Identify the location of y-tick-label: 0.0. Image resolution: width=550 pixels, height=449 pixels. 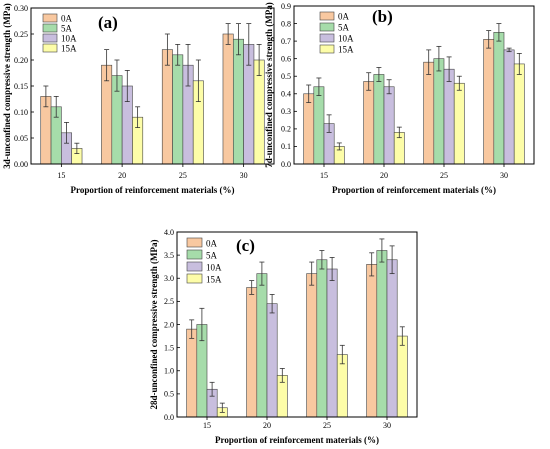
(169, 417).